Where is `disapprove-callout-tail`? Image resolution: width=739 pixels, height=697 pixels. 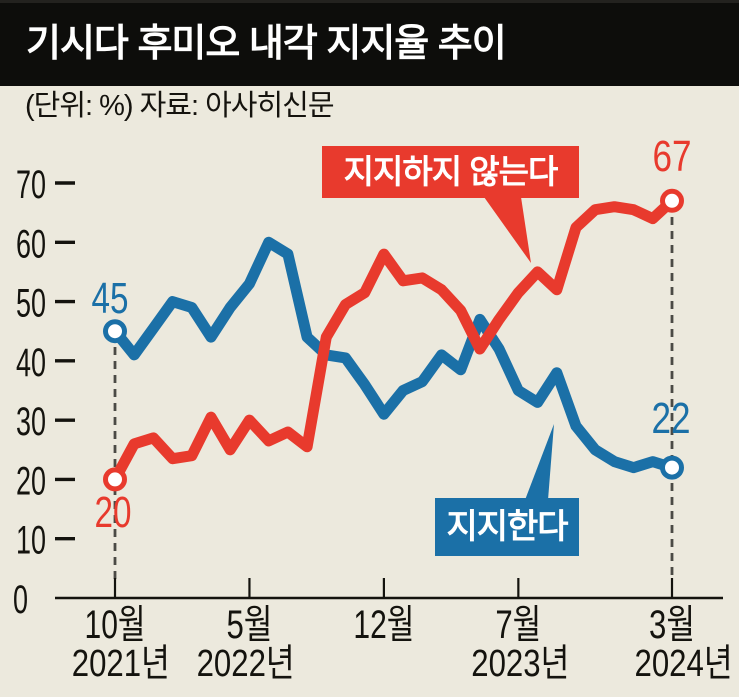 disapprove-callout-tail is located at coordinates (507, 230).